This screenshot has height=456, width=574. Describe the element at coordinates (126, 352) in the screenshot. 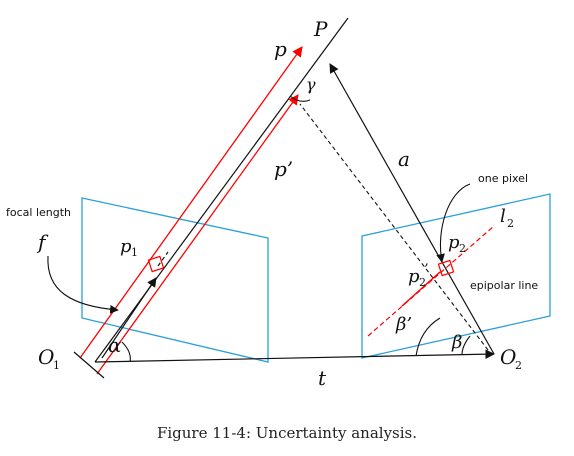

I see `angle-alpha-arc` at that location.